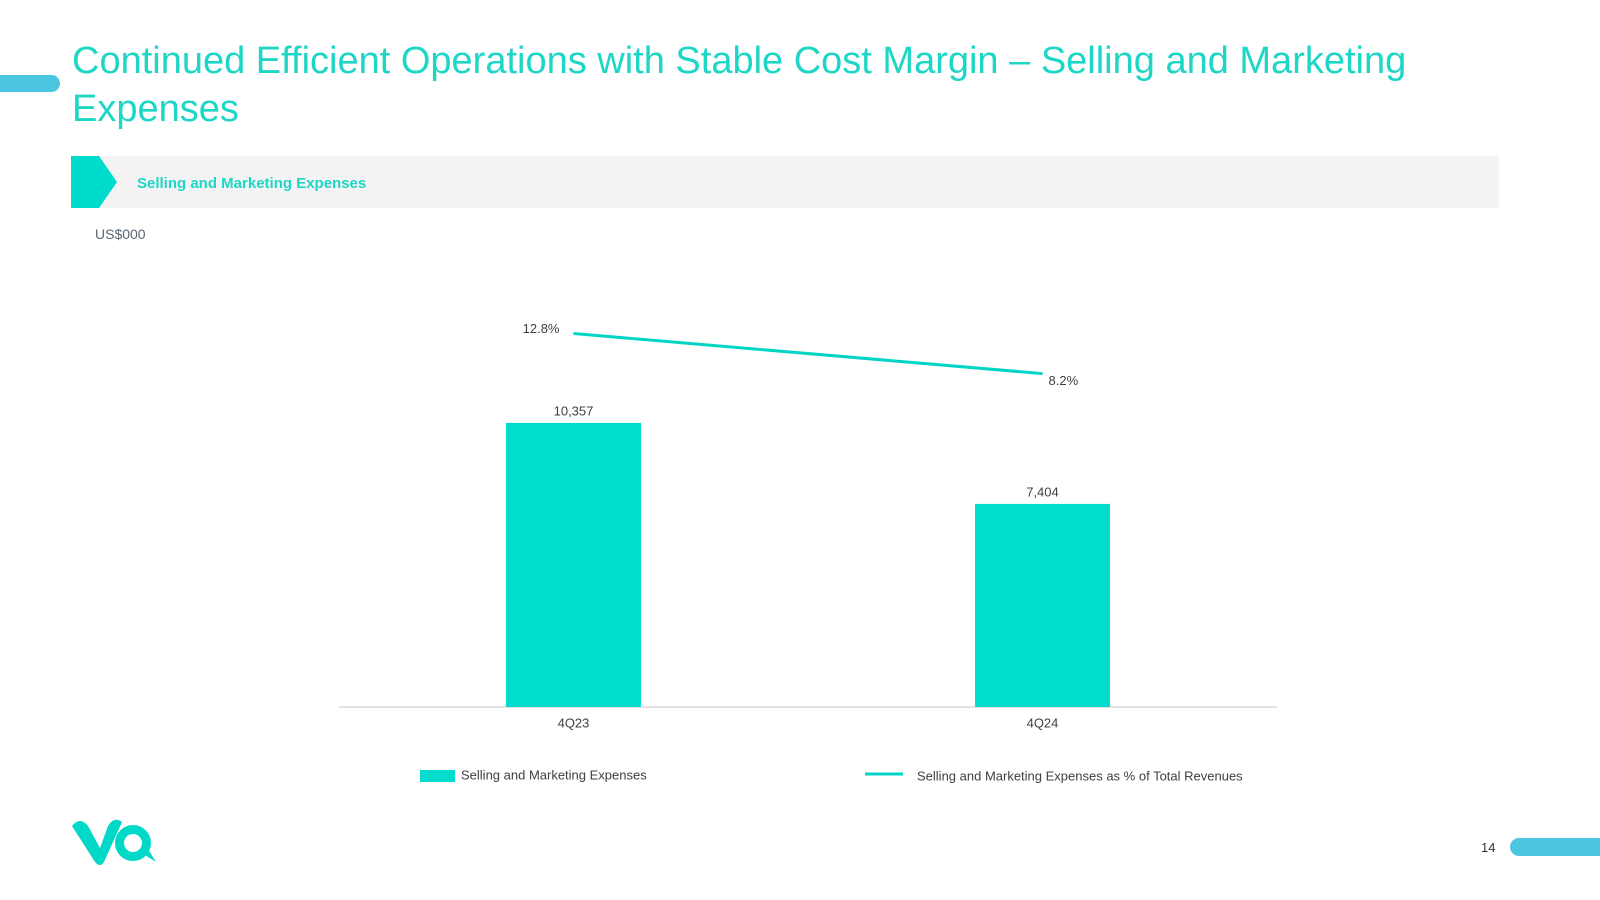 The image size is (1600, 900). What do you see at coordinates (808, 353) in the screenshot?
I see `line` at bounding box center [808, 353].